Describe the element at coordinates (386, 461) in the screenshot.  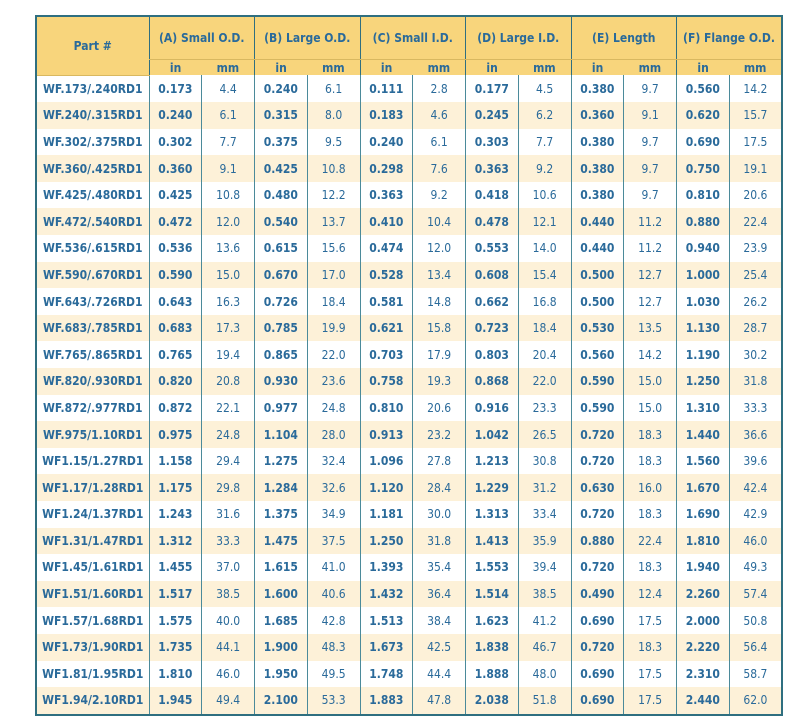
I see `inch-value-cell: 1.096` at that location.